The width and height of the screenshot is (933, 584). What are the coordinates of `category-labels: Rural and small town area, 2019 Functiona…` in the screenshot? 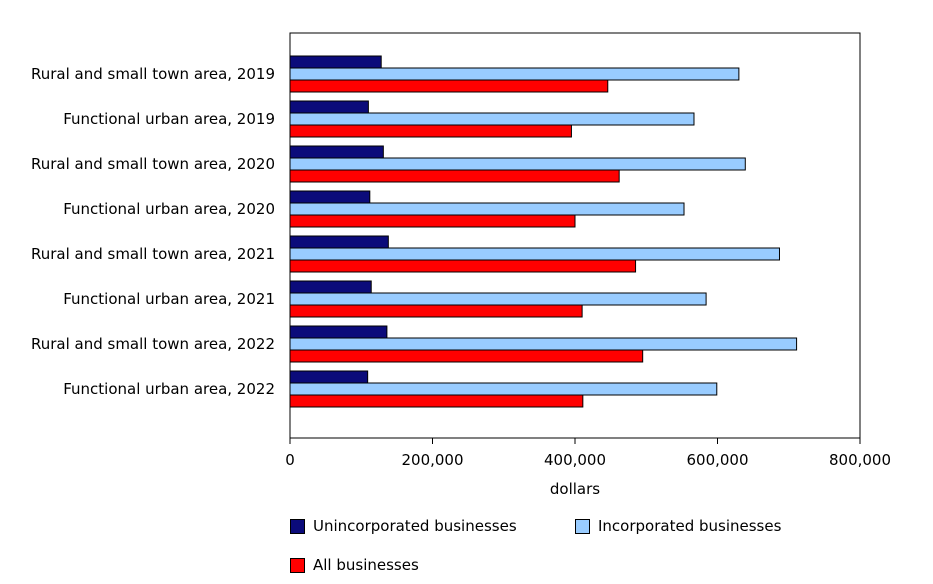 It's located at (153, 231).